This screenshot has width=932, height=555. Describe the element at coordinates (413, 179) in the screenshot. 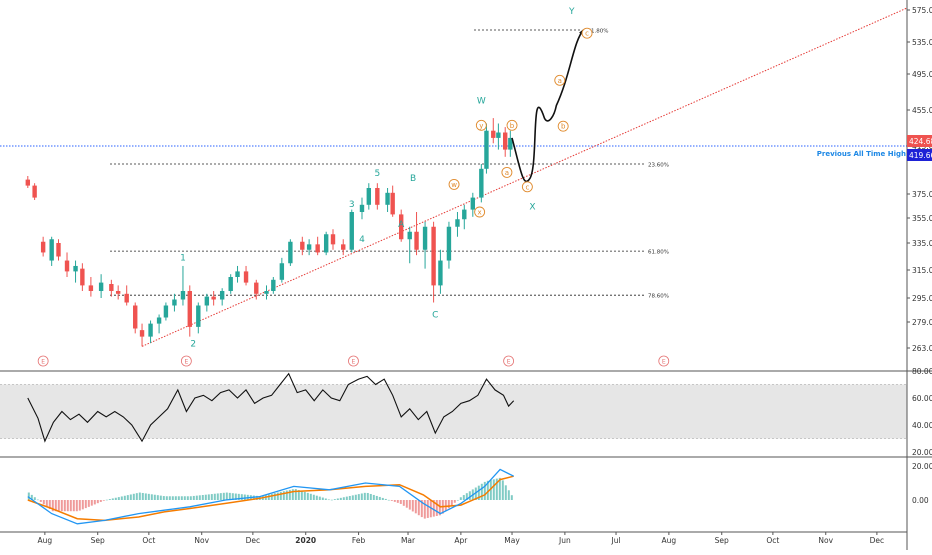

I see `wave-label: B` at that location.